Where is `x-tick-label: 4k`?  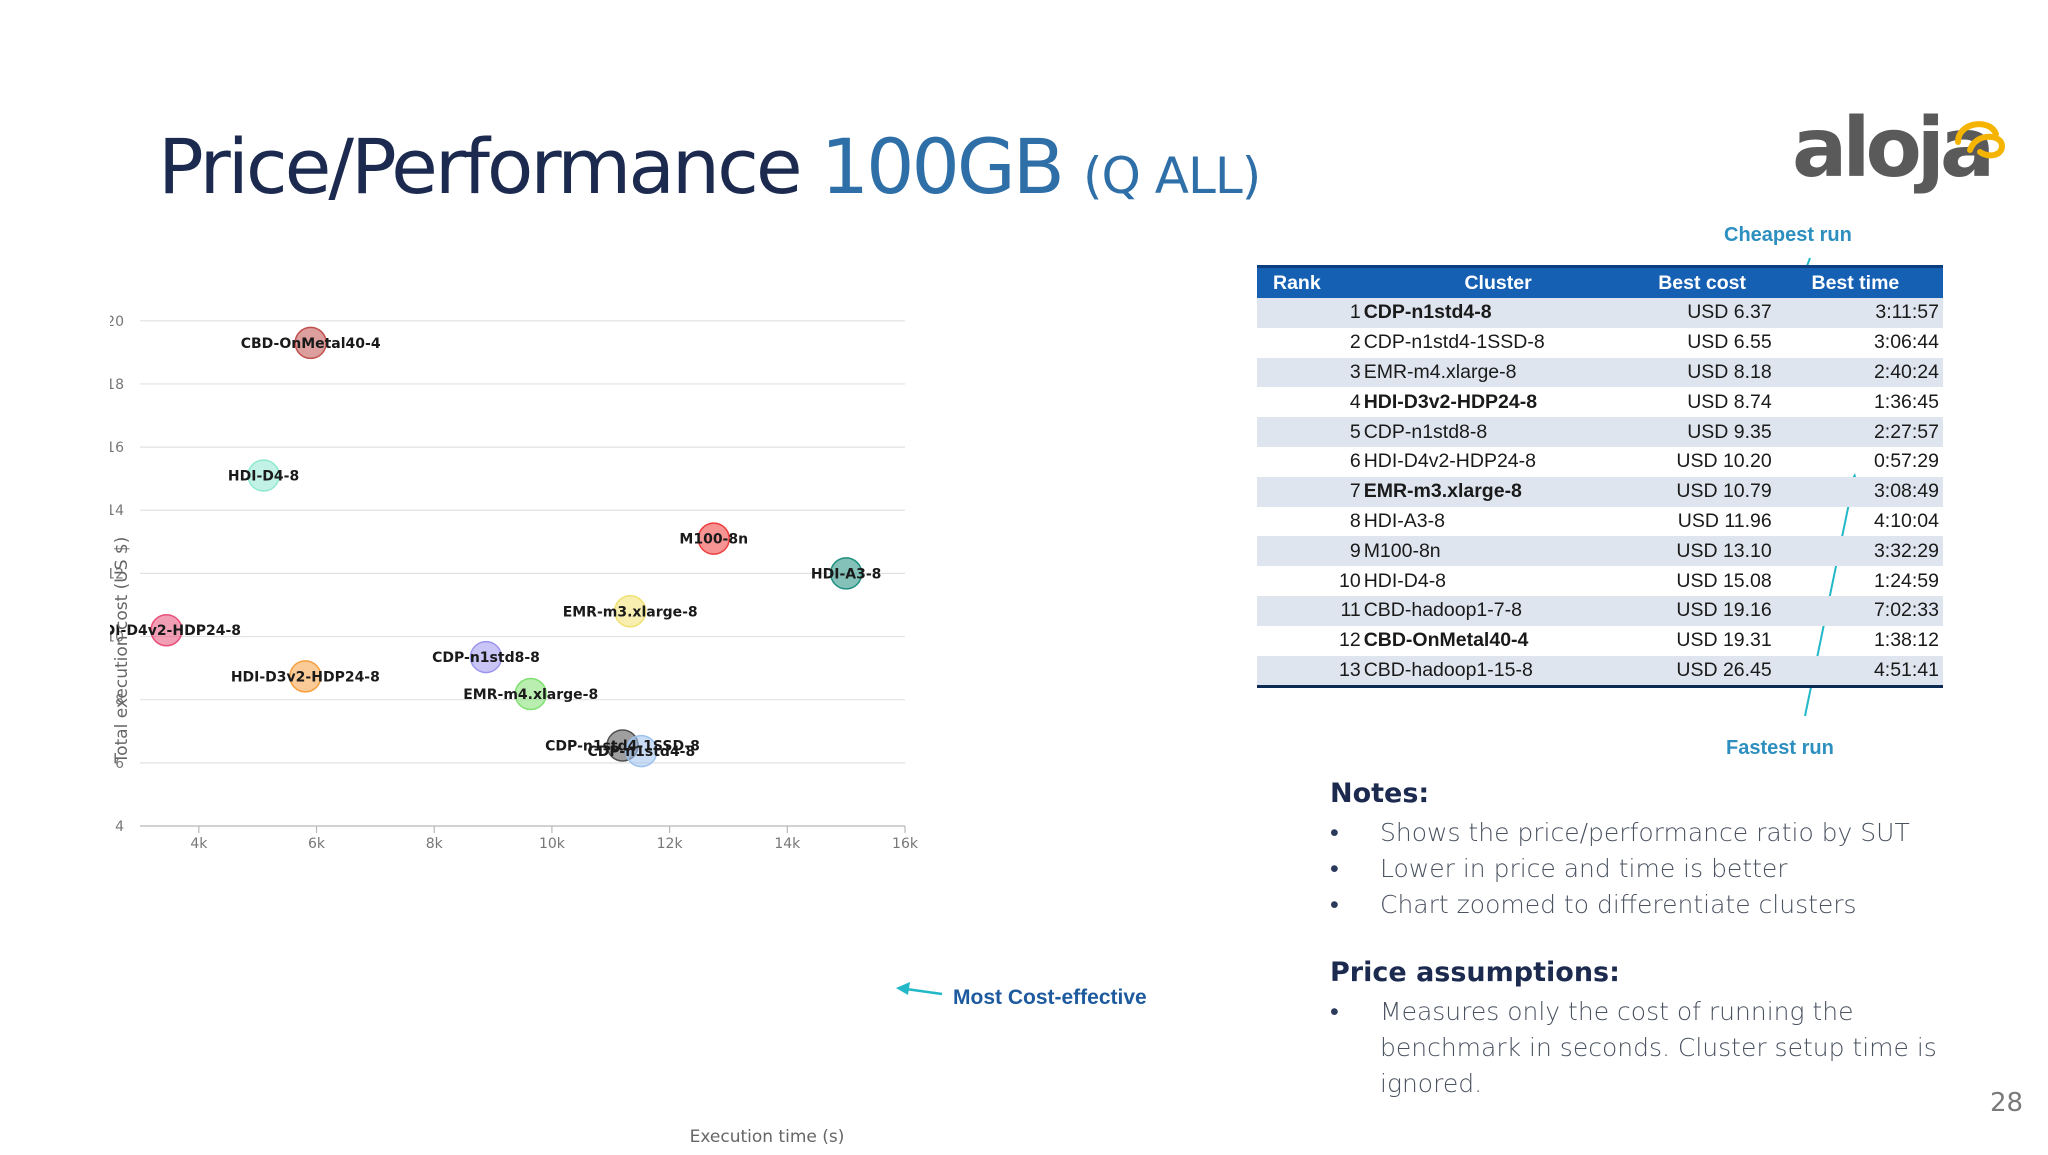 x-tick-label: 4k is located at coordinates (199, 844).